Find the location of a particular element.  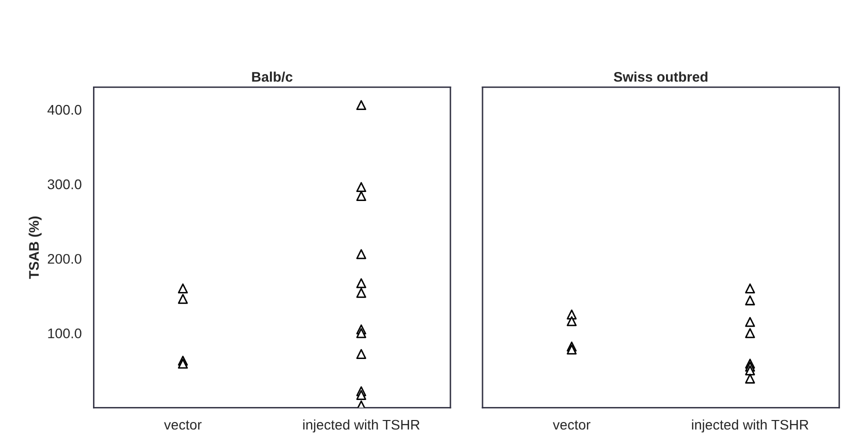

chart-title: Swiss outbred is located at coordinates (661, 77).